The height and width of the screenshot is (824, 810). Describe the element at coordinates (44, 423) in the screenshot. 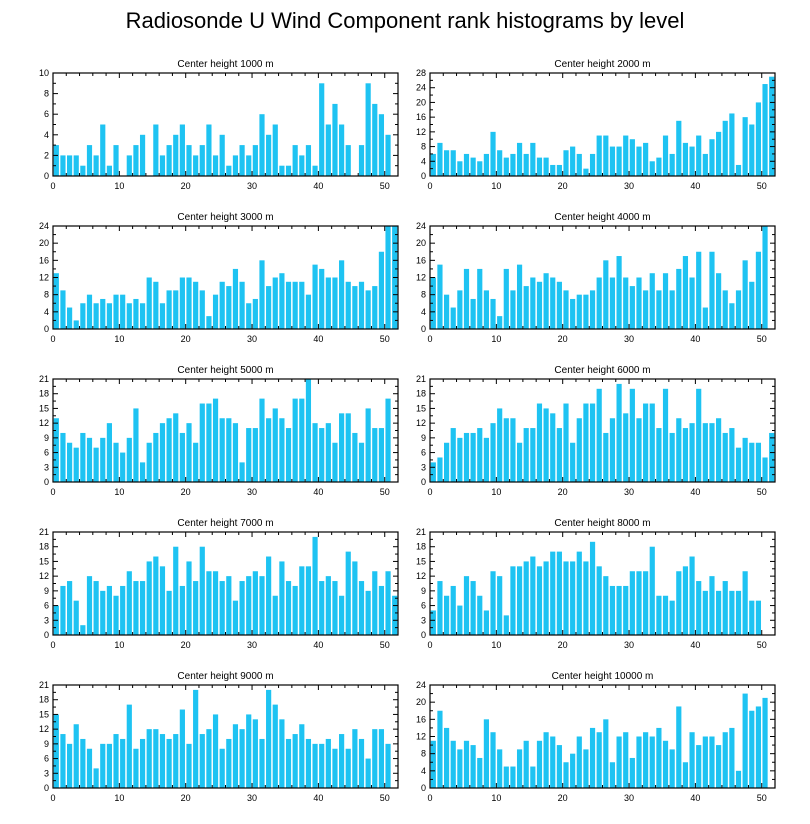

I see `y-tick-label: 12` at that location.